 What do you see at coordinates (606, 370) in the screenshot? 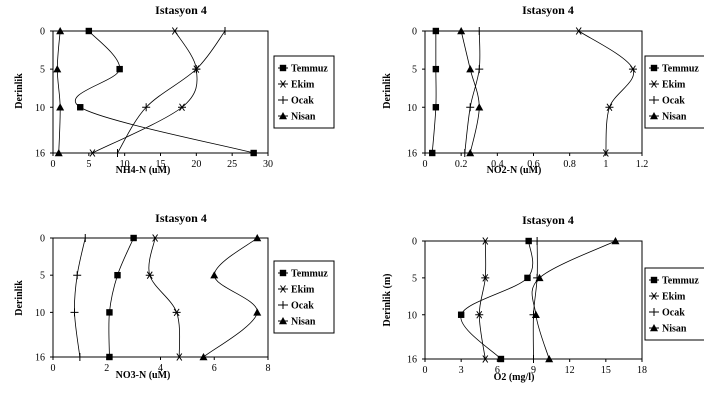
I see `x-tick-label: 15` at bounding box center [606, 370].